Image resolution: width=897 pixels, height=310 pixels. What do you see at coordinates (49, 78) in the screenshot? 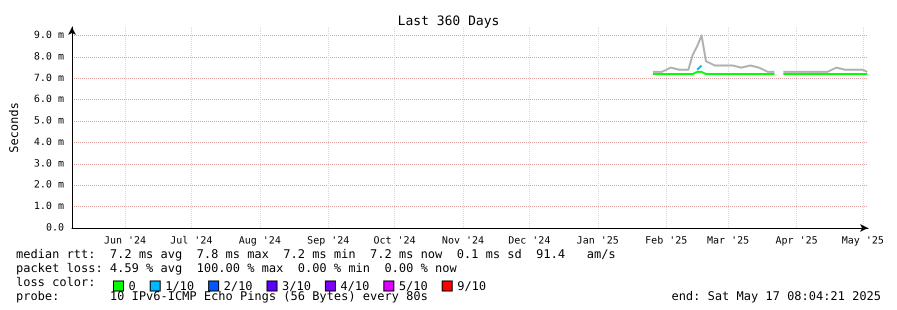
I see `y-tick-label: 7.0 m` at bounding box center [49, 78].